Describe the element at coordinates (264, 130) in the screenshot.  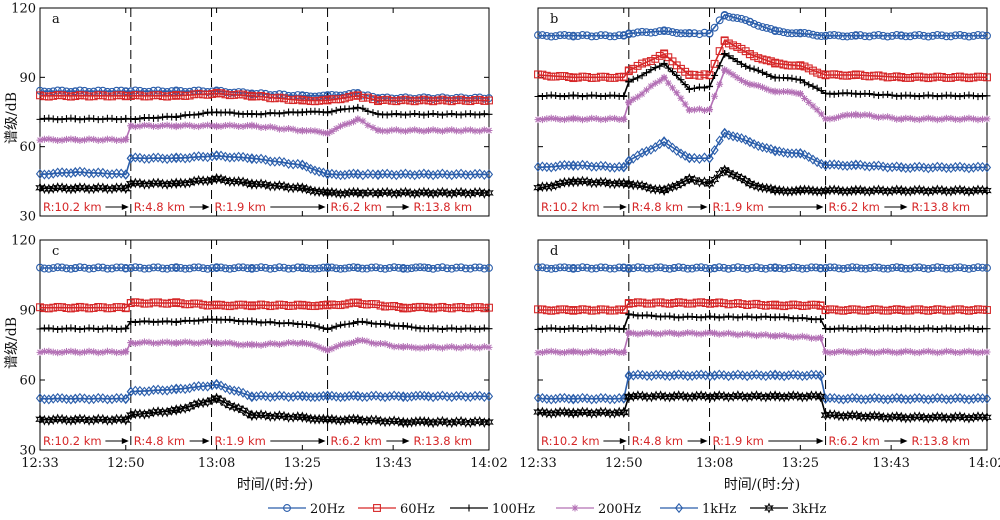
I see `series-200Hz` at that location.